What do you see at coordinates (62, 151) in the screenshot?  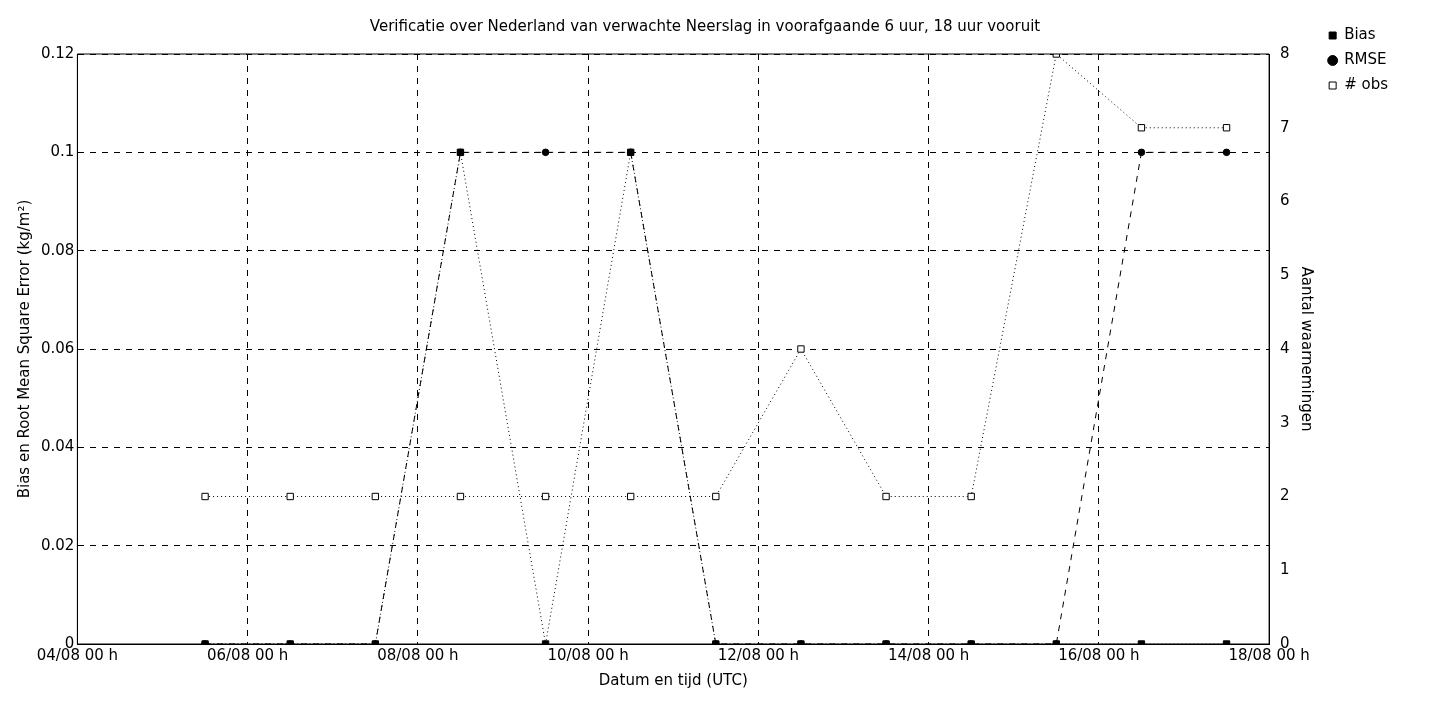 I see `y-tick-label: 0.1` at bounding box center [62, 151].